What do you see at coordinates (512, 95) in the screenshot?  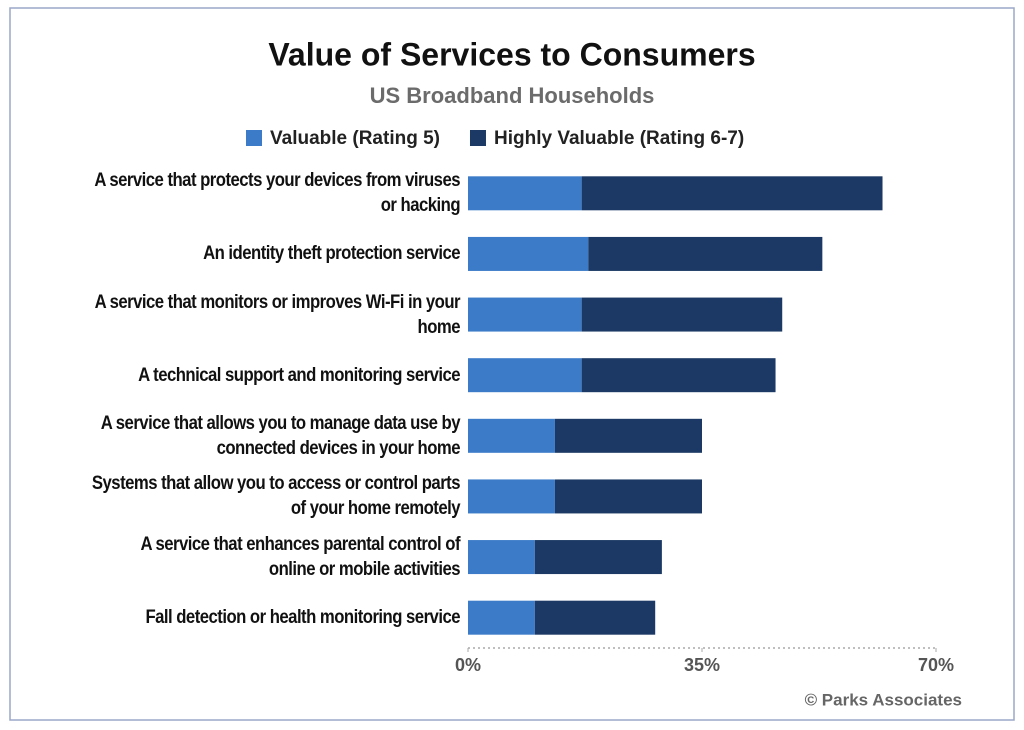 I see `chart-subtitle: US Broadband Households` at bounding box center [512, 95].